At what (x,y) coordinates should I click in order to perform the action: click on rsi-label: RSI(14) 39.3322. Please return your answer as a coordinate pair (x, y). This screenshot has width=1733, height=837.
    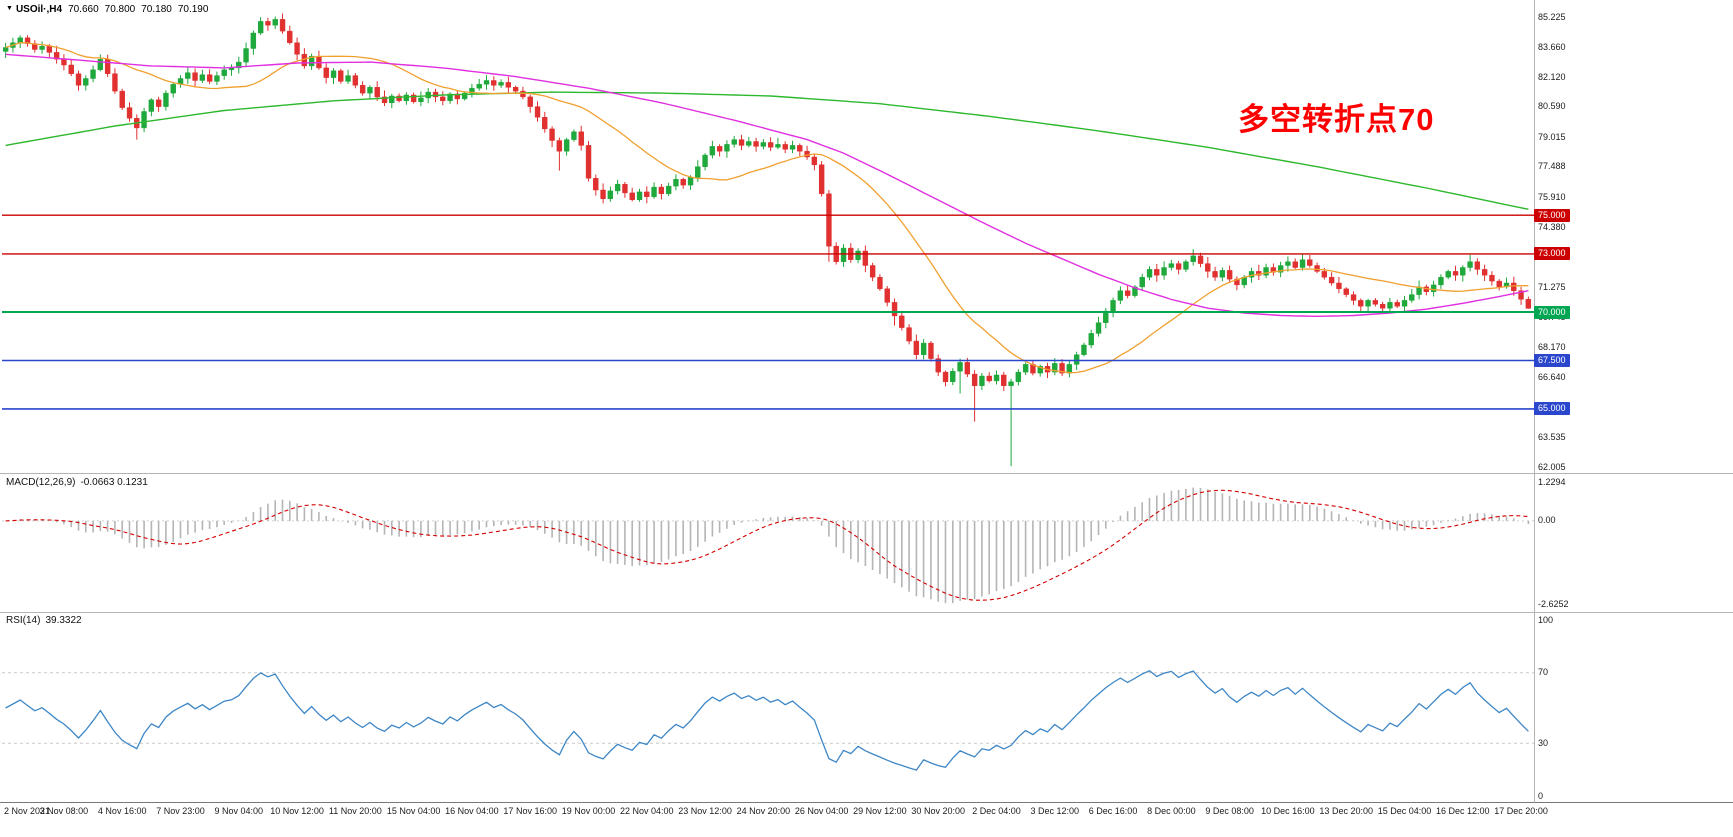
    Looking at the image, I should click on (44, 620).